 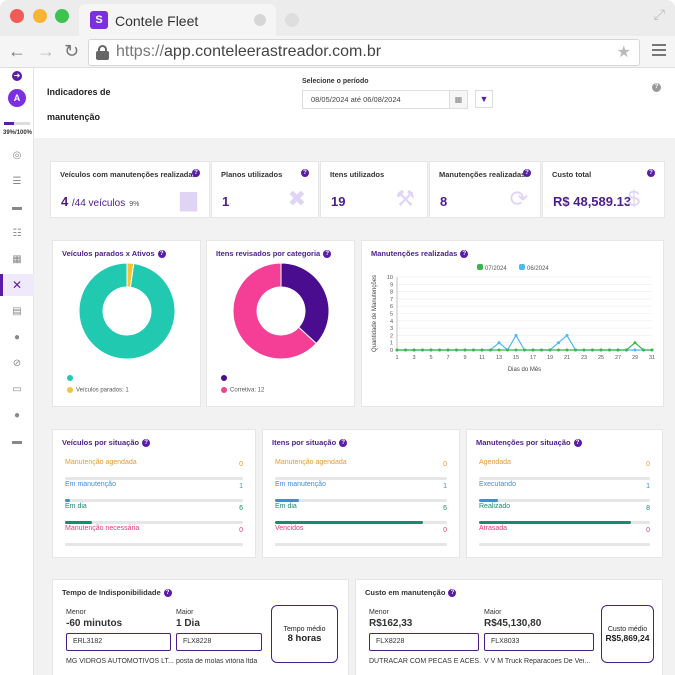 What do you see at coordinates (17, 155) in the screenshot?
I see `globe-icon: ◎` at bounding box center [17, 155].